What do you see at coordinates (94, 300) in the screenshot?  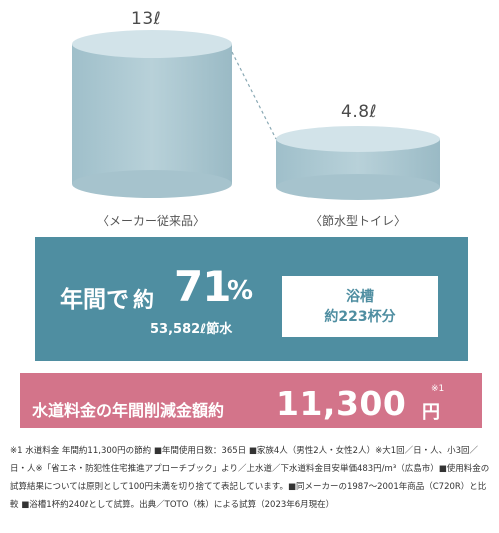 I see `annual-prefix-text: 年間で` at bounding box center [94, 300].